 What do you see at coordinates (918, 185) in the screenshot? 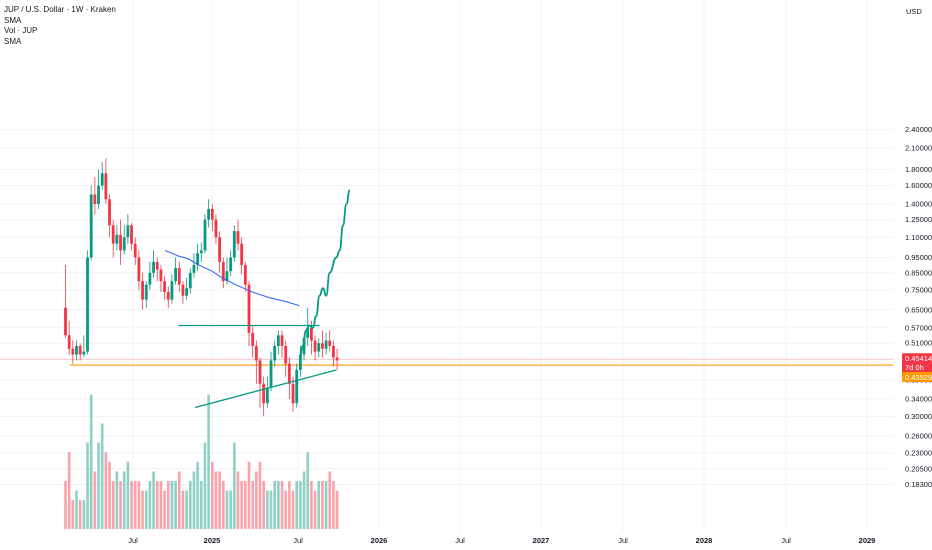
I see `y-tick-label: 1.60000` at bounding box center [918, 185].